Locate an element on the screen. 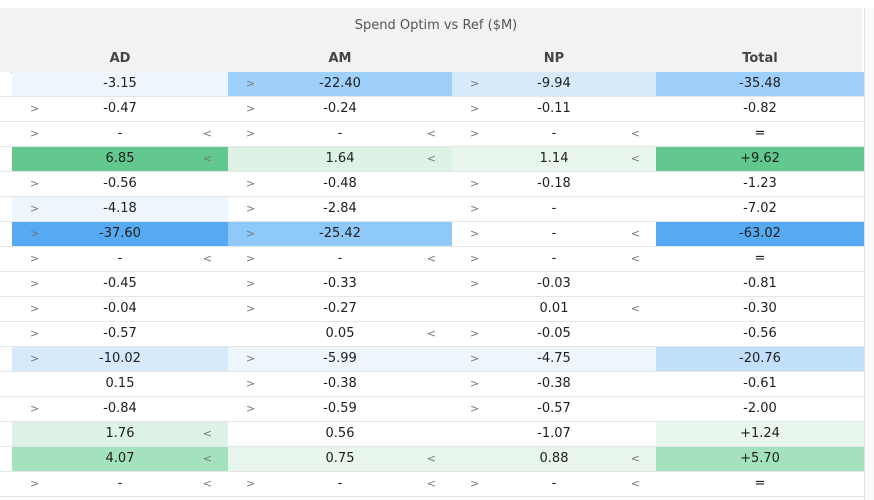 This screenshot has height=500, width=874. cell-am: > -0.38 is located at coordinates (340, 384).